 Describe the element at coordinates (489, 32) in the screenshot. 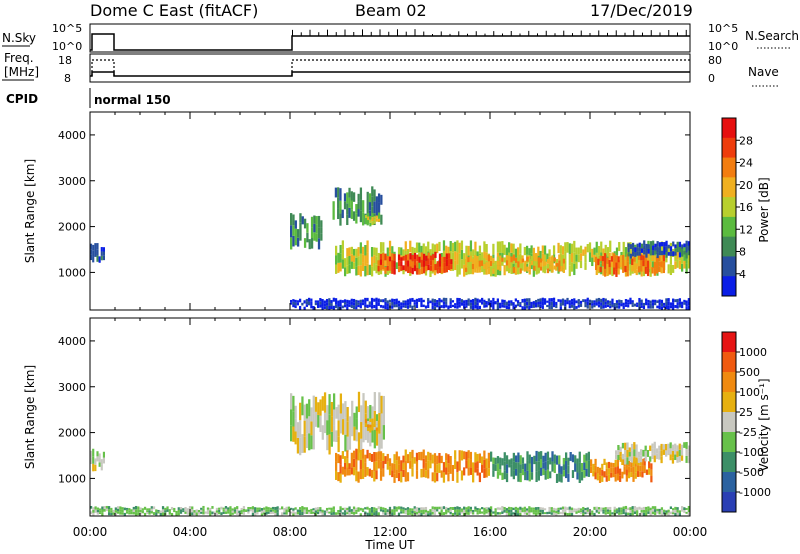

I see `noise-search-spikes` at that location.